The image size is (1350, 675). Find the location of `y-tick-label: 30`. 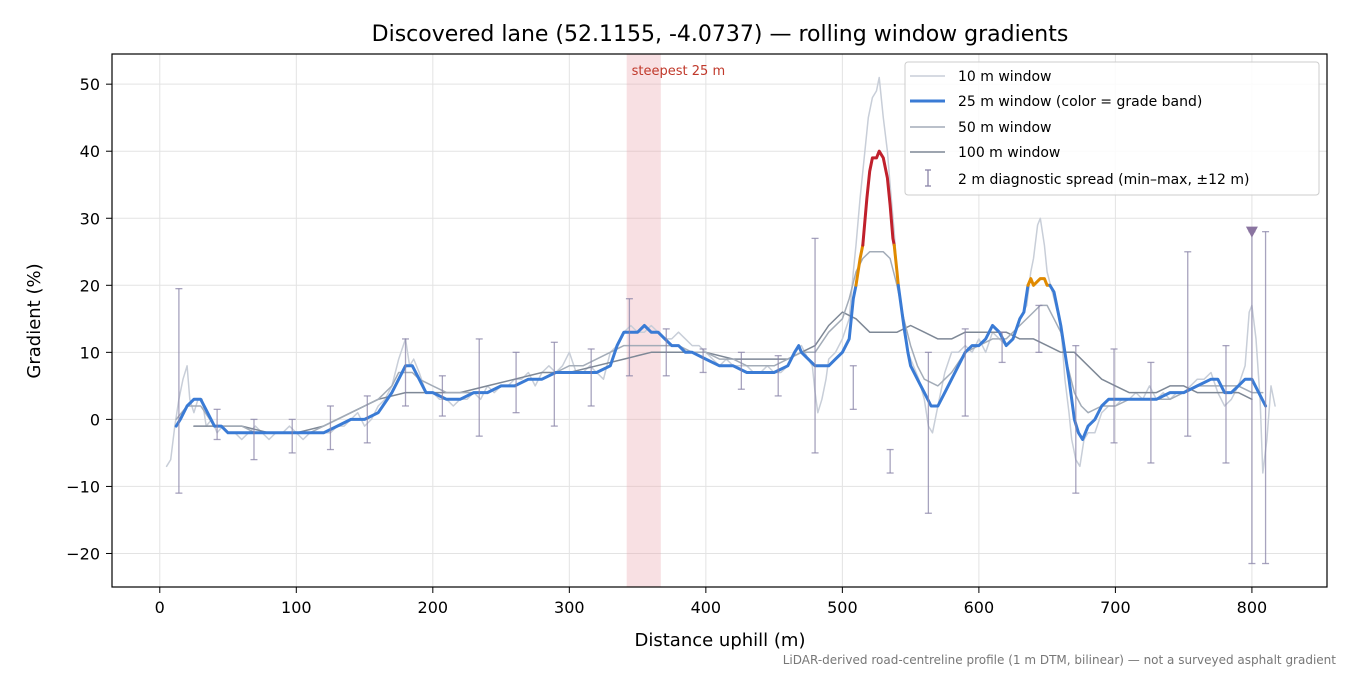

y-tick-label: 30 is located at coordinates (90, 218).